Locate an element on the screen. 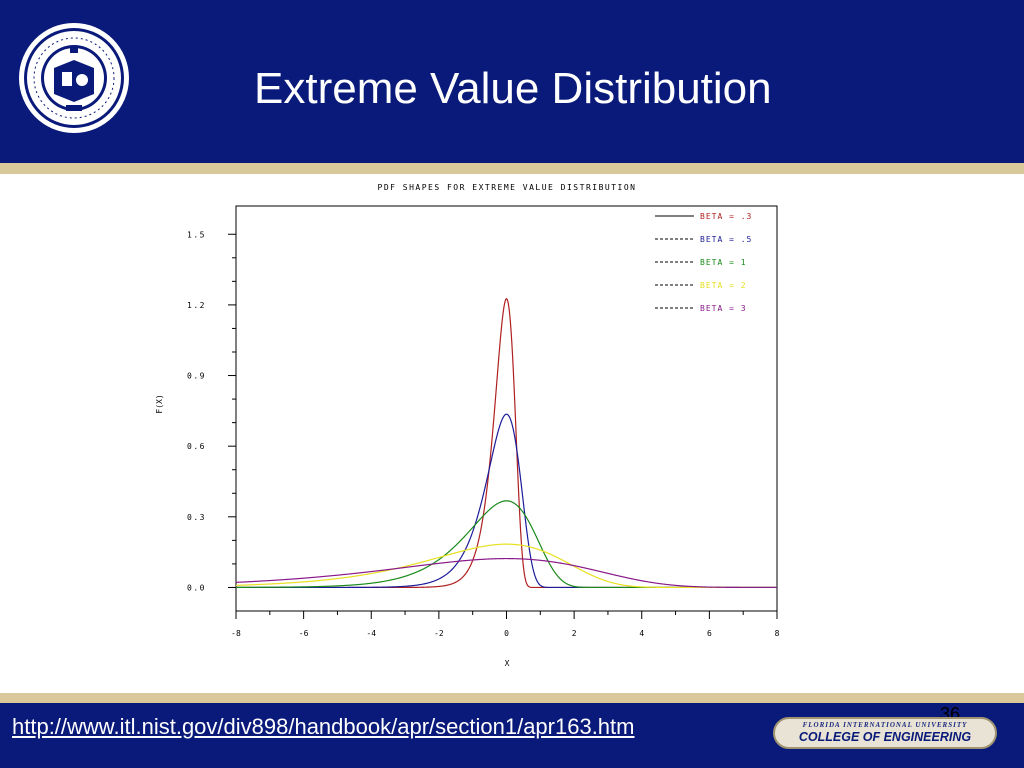  y-tick-label: 0.3 is located at coordinates (196, 517).